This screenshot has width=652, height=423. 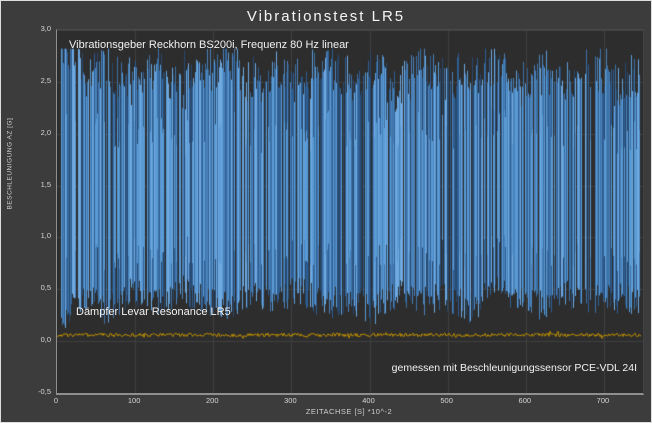 I want to click on x-tick-label: 400, so click(x=368, y=400).